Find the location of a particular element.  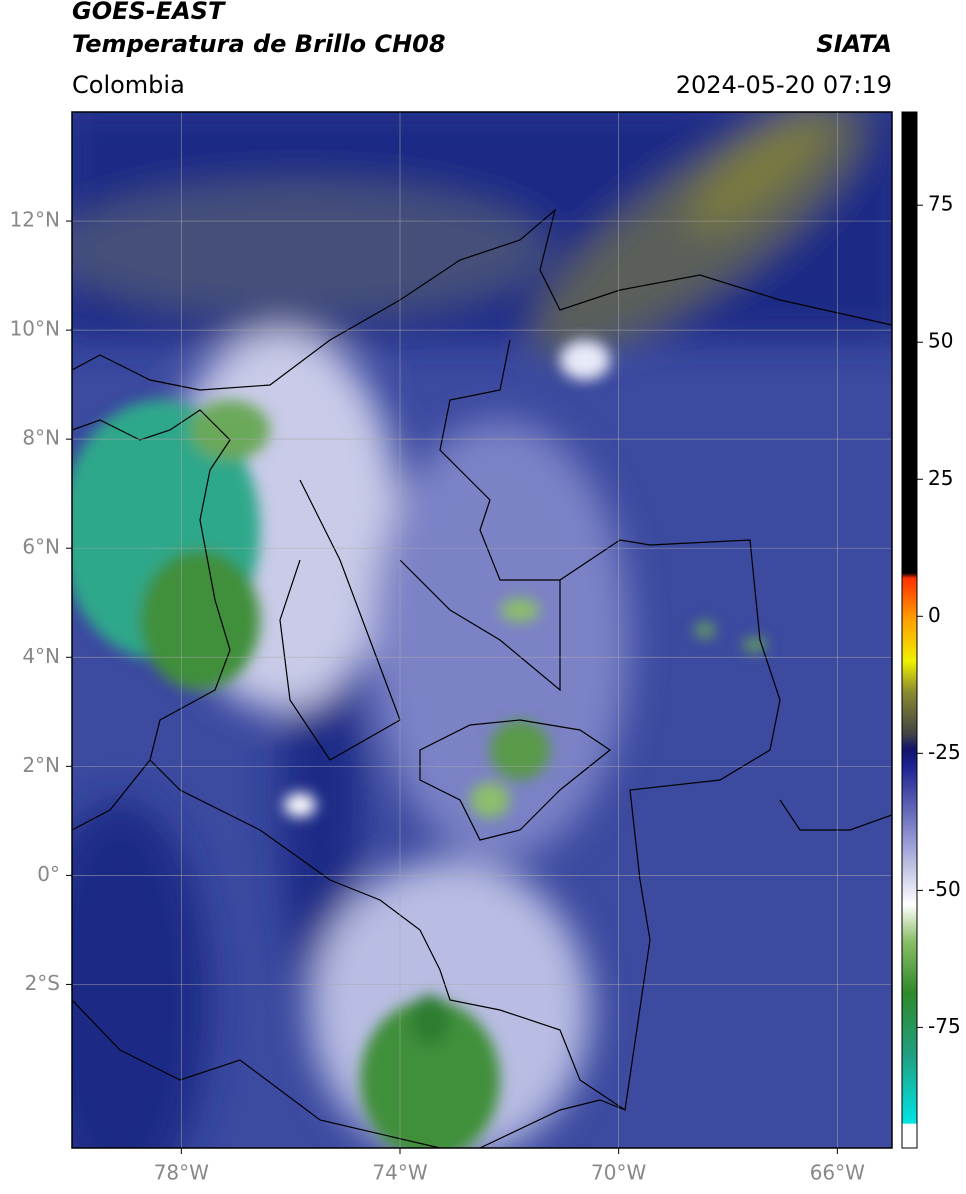

colorbar-tick-label: 75 is located at coordinates (940, 204).